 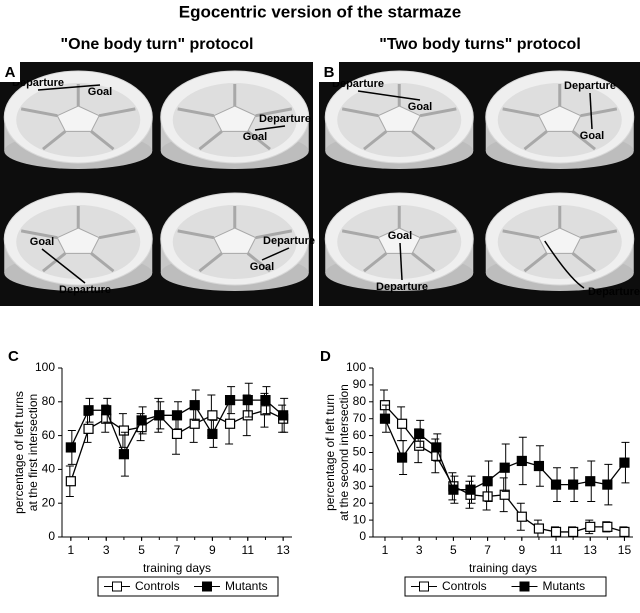 I want to click on x-tick-label: 7, so click(x=487, y=550).